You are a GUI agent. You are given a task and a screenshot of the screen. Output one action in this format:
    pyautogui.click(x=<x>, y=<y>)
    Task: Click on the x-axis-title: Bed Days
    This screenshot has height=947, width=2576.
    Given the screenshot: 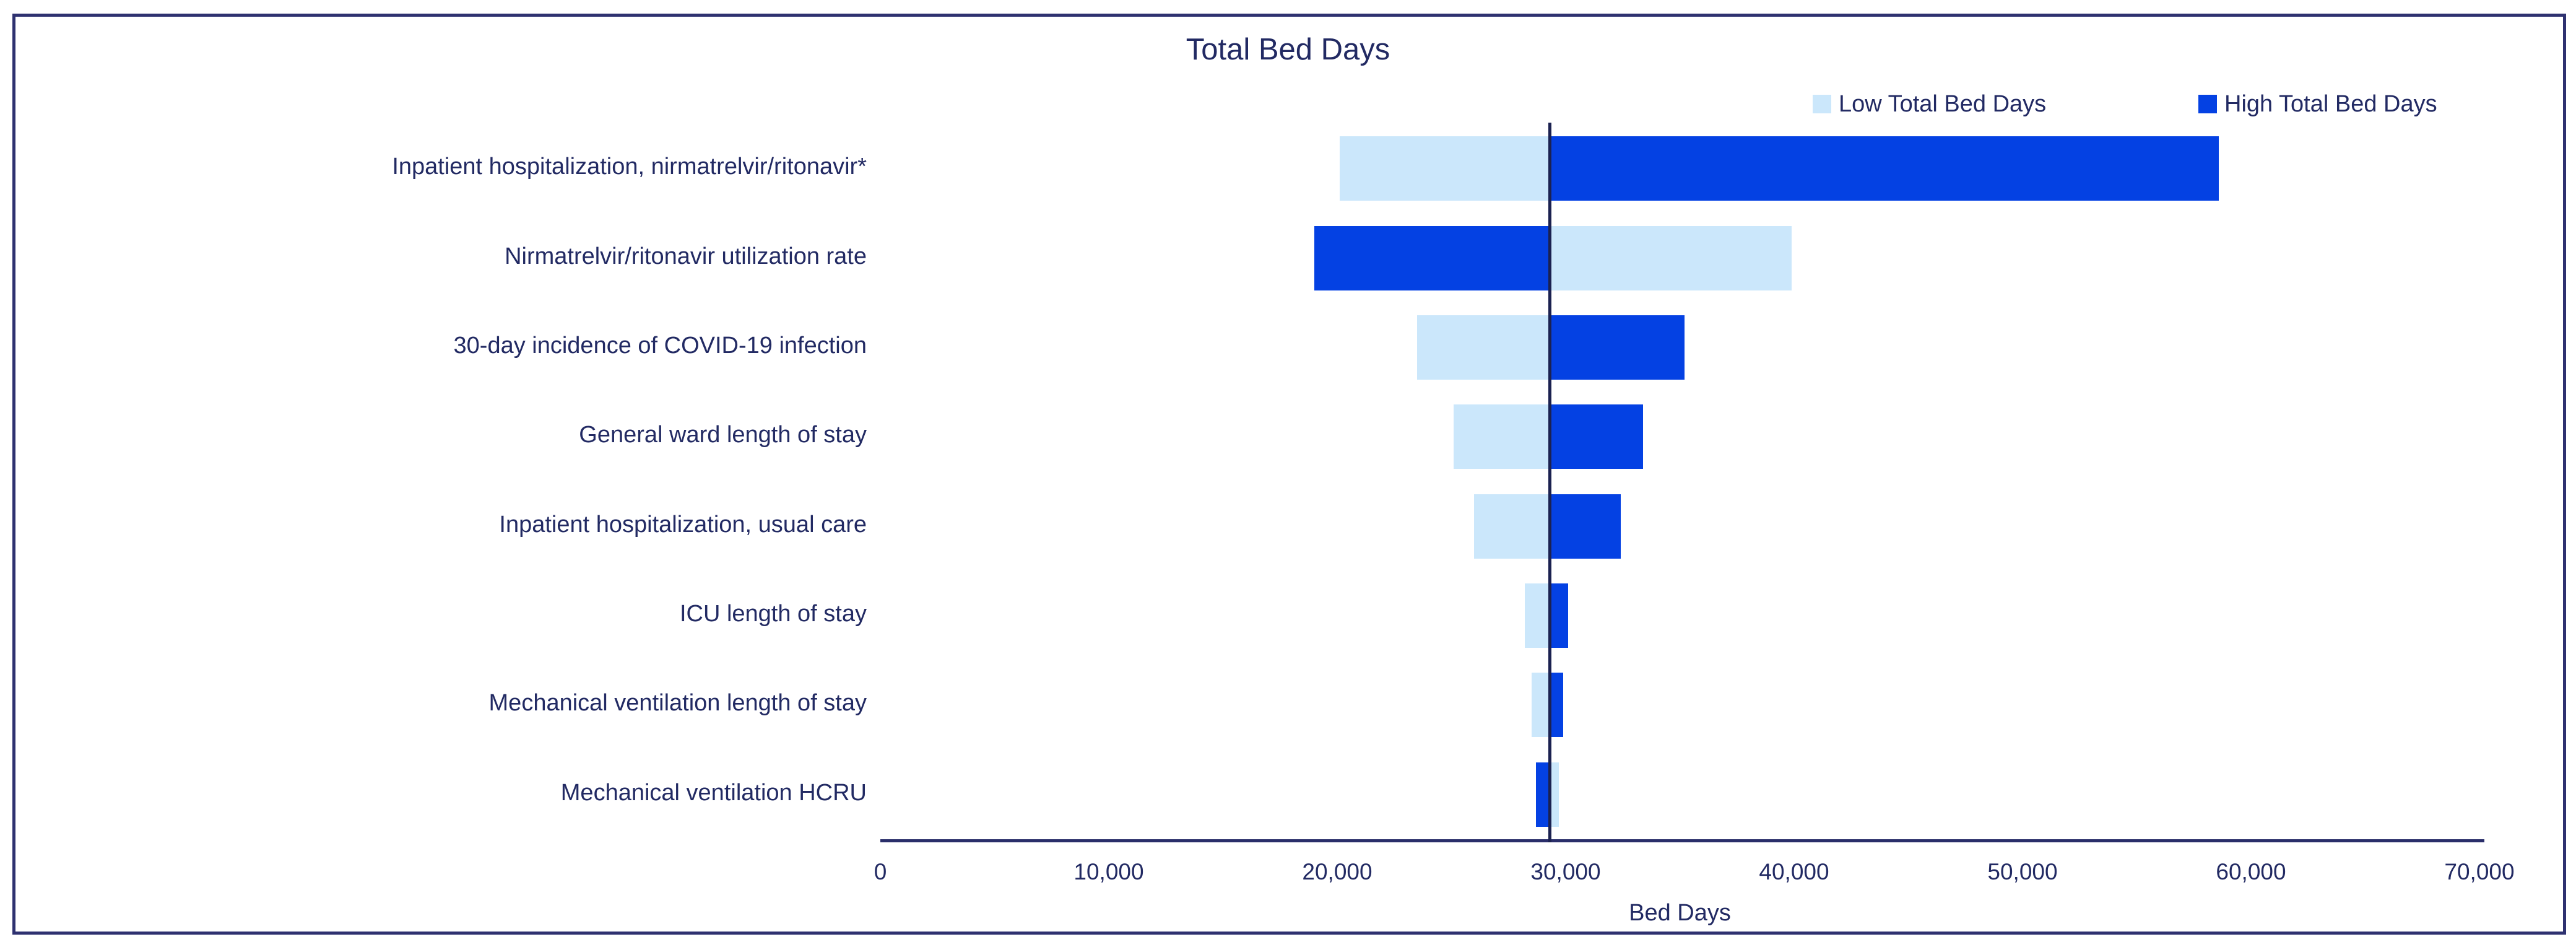 What is the action you would take?
    pyautogui.click(x=1680, y=913)
    